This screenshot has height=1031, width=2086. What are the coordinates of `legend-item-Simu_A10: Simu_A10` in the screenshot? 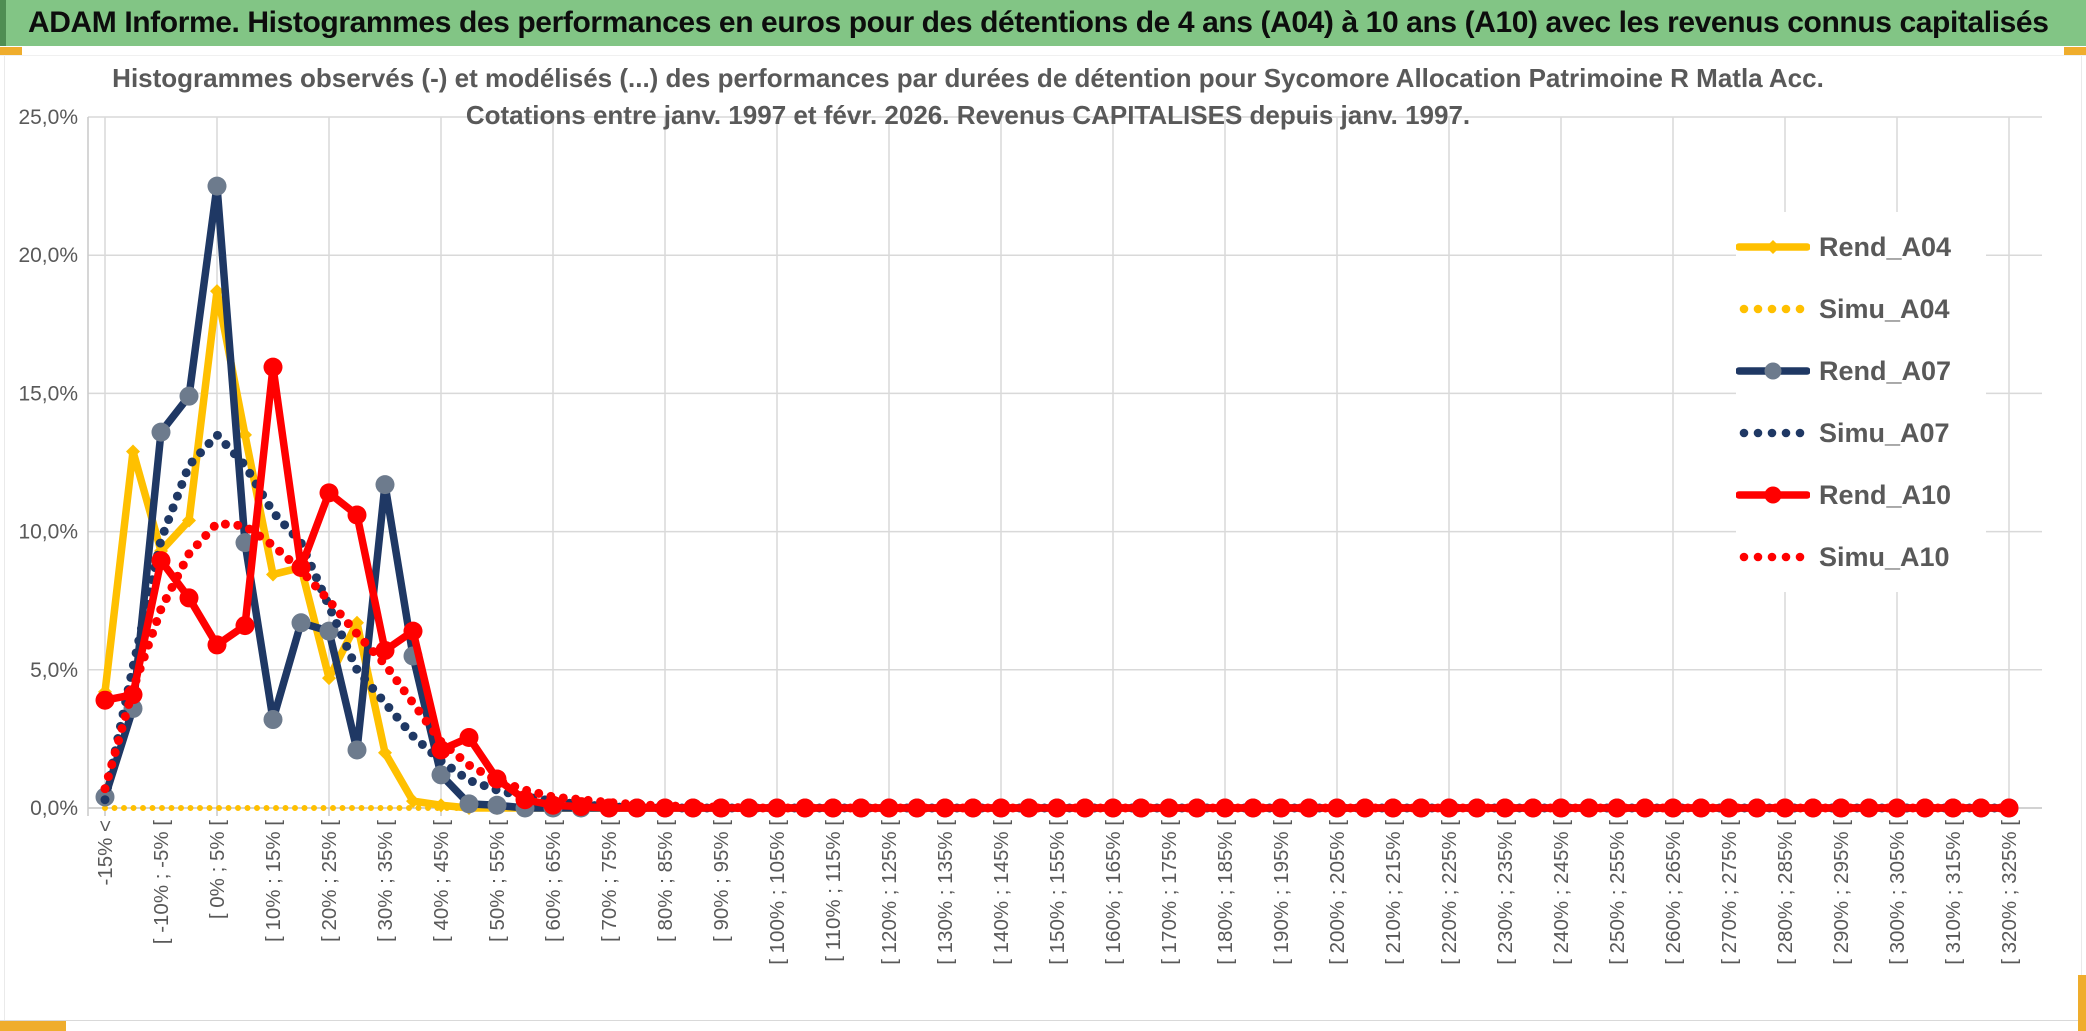 It's located at (1861, 557).